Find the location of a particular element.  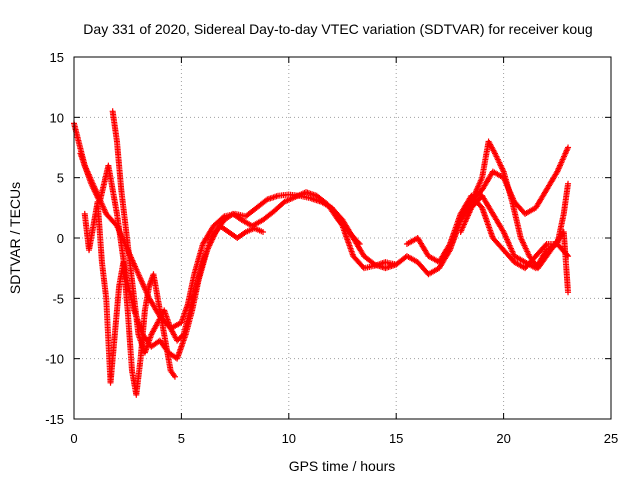

y-tick-label: 0 is located at coordinates (60, 238).